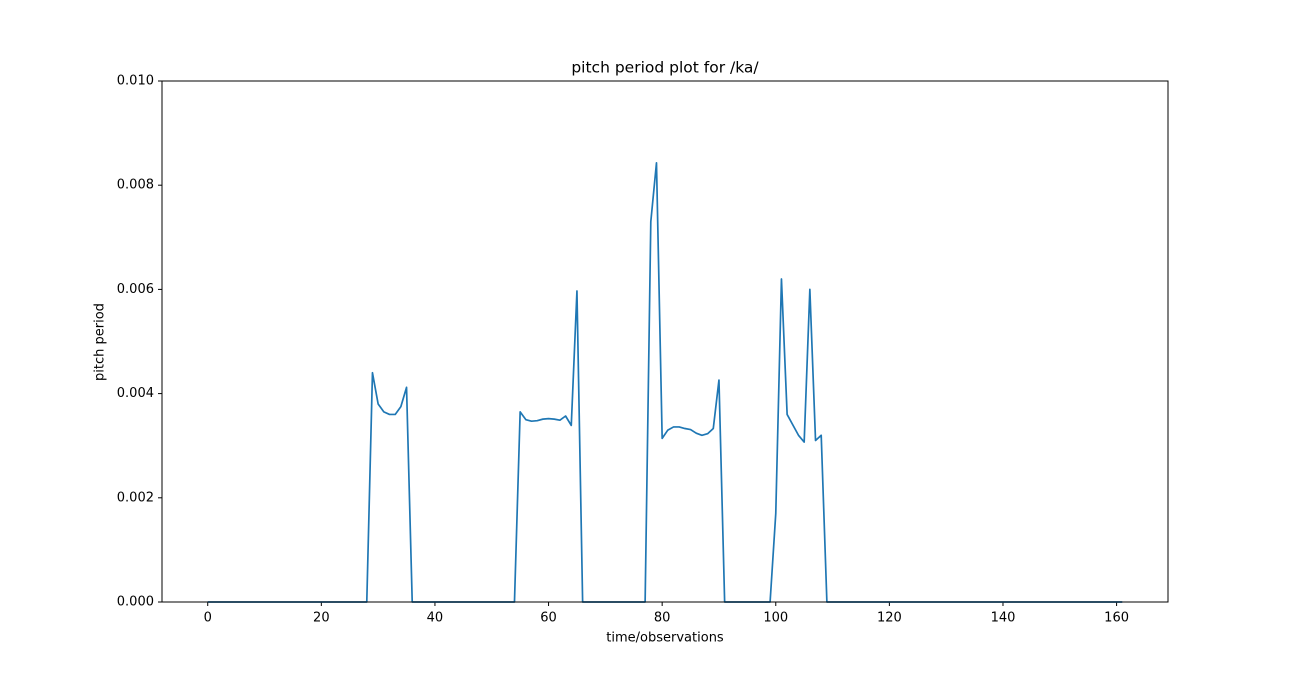  I want to click on x-tick-label: 60, so click(548, 618).